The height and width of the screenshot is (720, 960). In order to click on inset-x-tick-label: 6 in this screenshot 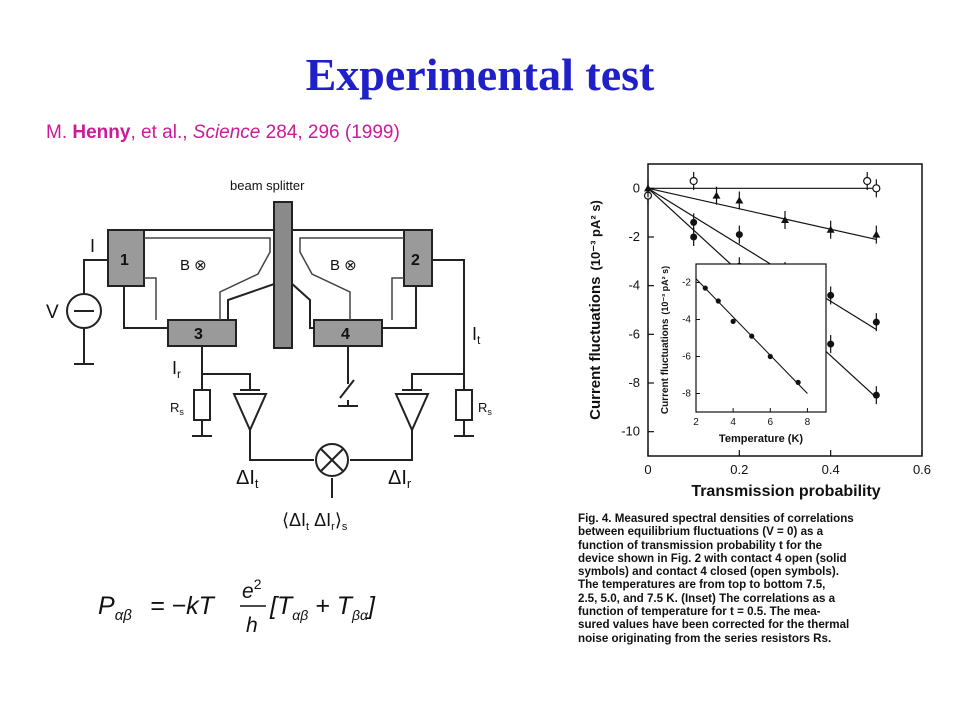, I will do `click(771, 422)`.